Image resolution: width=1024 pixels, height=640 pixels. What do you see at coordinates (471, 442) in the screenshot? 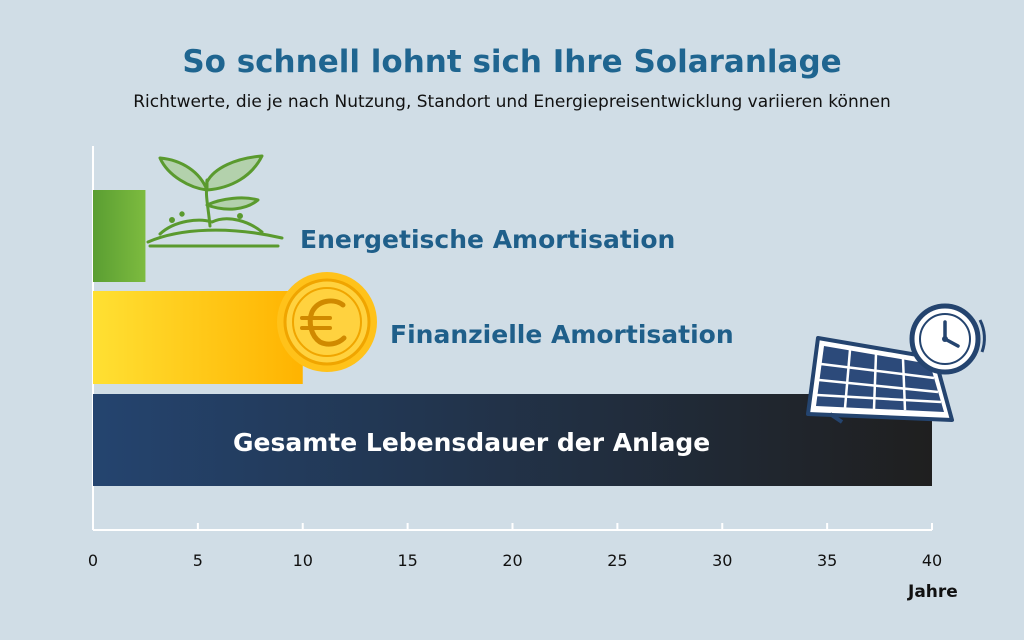
I see `bar-label-gesamte-lebensdauer: Gesamte Lebensdauer der Anlage` at bounding box center [471, 442].